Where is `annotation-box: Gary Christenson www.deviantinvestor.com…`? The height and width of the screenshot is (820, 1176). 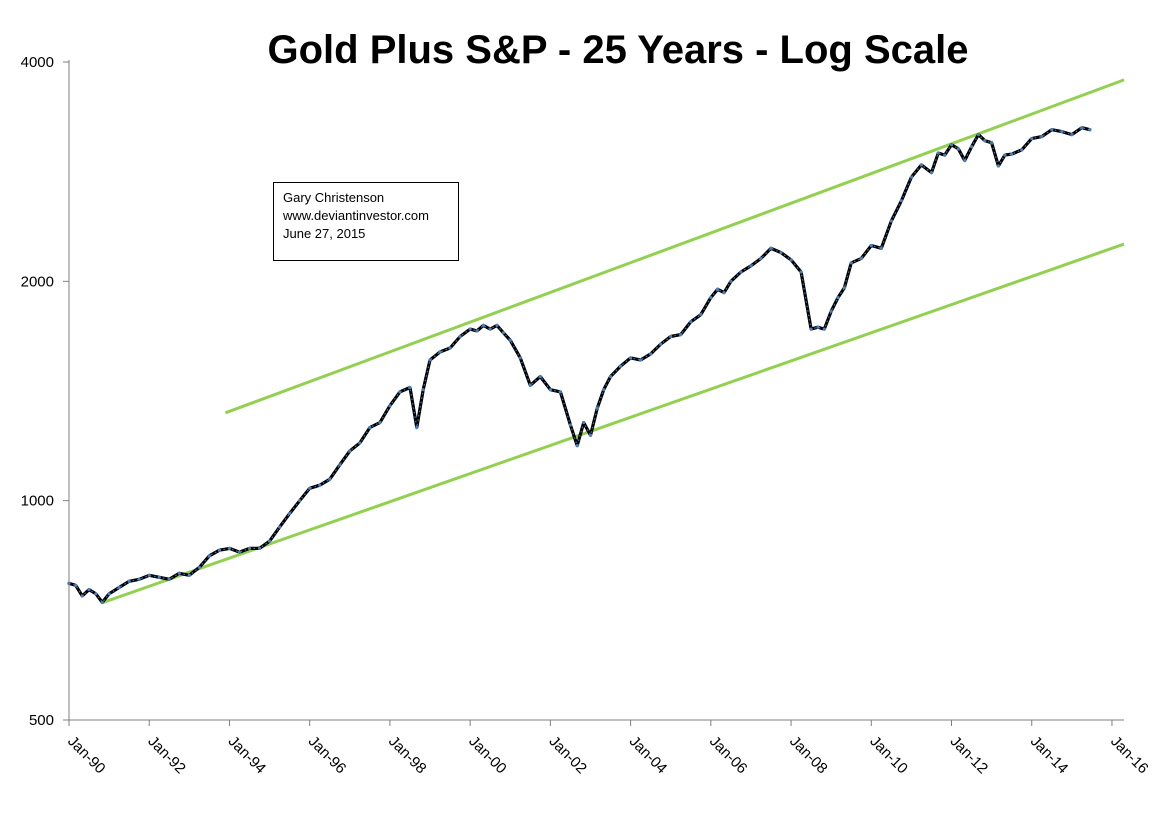
annotation-box: Gary Christenson www.deviantinvestor.com… is located at coordinates (366, 221).